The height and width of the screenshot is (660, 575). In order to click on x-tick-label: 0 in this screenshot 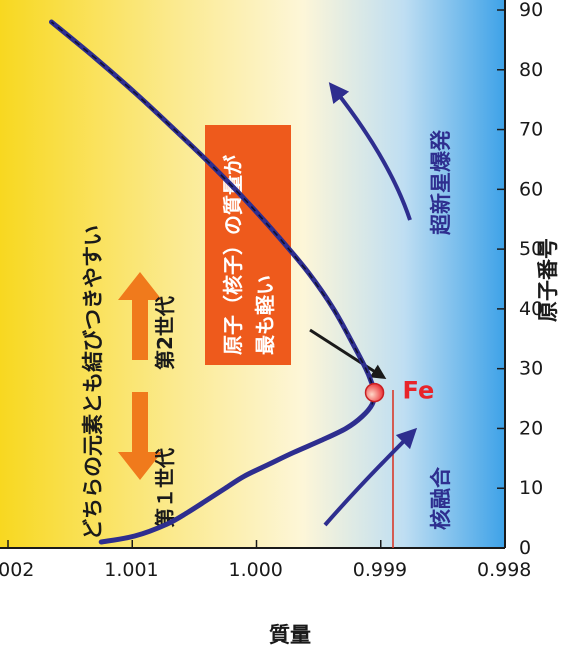, I will do `click(525, 548)`.